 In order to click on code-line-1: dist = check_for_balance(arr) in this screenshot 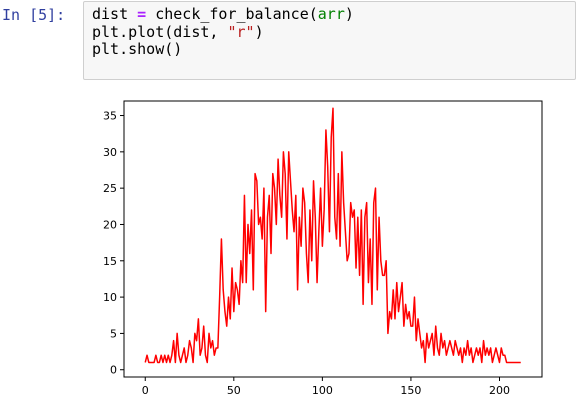, I will do `click(329, 14)`.